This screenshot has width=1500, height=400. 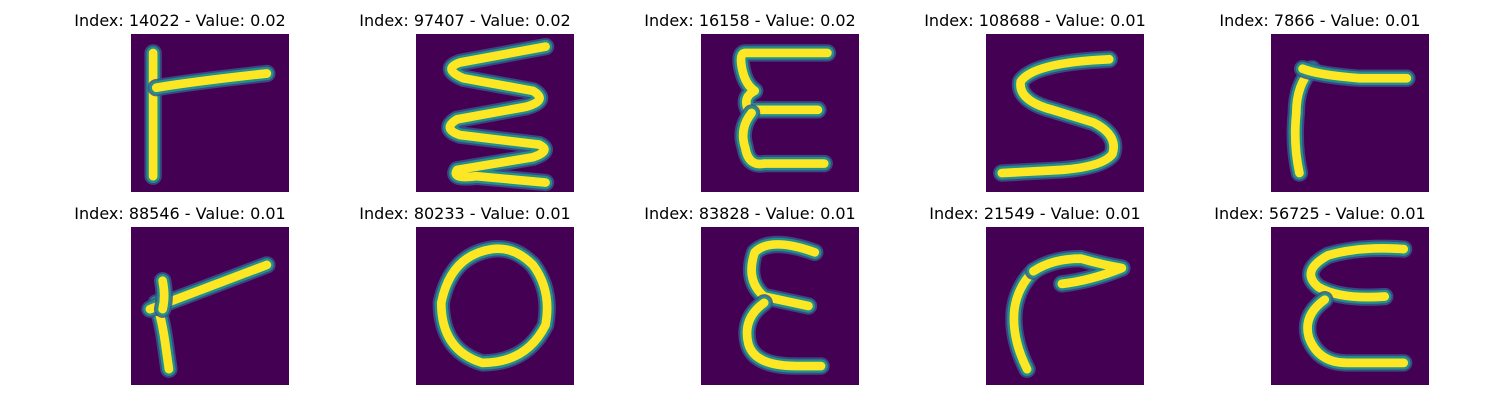 What do you see at coordinates (1035, 213) in the screenshot?
I see `panel-title: Index: 21549 - Value: 0.01` at bounding box center [1035, 213].